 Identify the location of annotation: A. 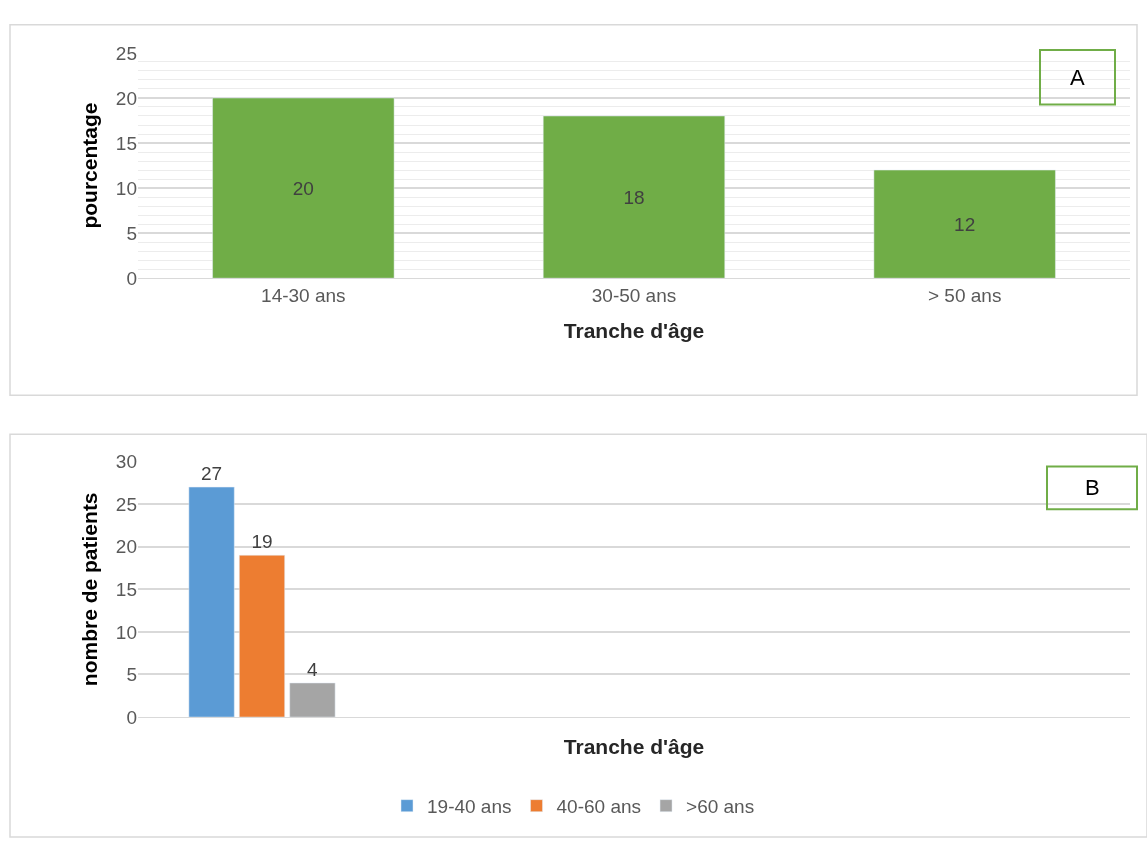
(1077, 77).